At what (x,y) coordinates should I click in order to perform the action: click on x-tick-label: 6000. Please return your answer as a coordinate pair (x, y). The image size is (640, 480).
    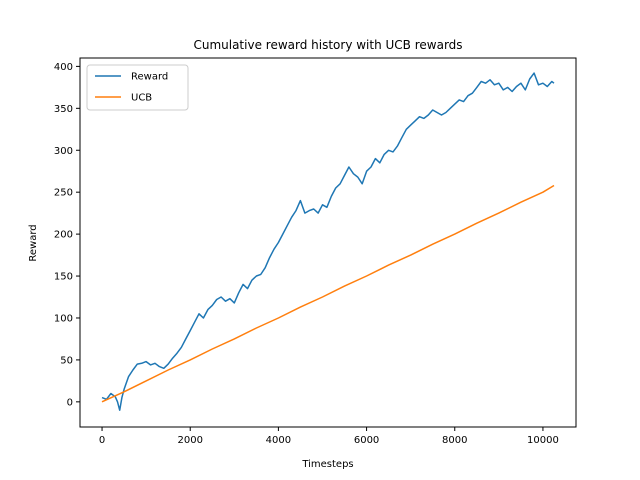
    Looking at the image, I should click on (366, 440).